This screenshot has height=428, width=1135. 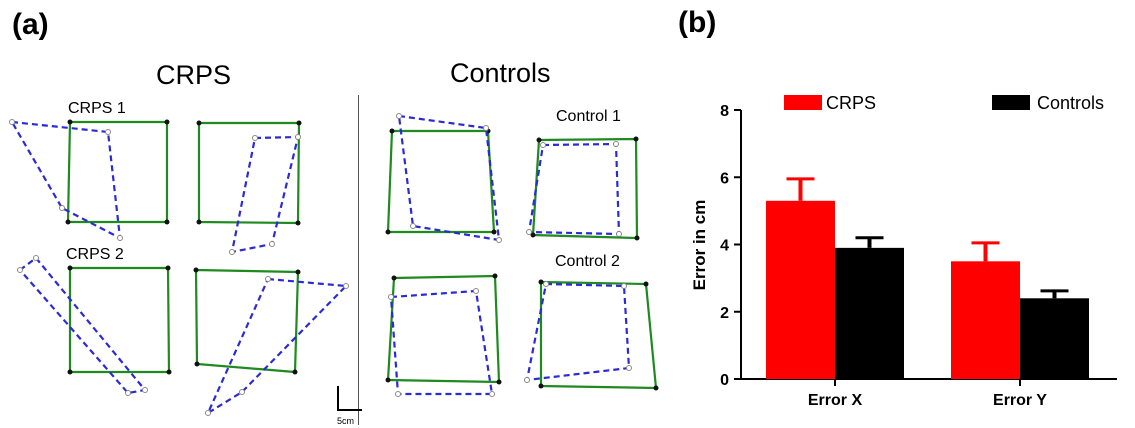 I want to click on y-axis-label: Error in cm, so click(x=699, y=245).